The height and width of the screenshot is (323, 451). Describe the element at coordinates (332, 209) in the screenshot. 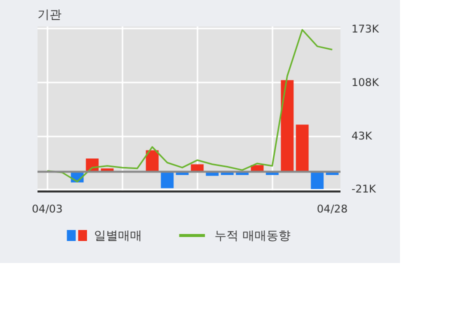

I see `x-tick-label: 04/28` at that location.